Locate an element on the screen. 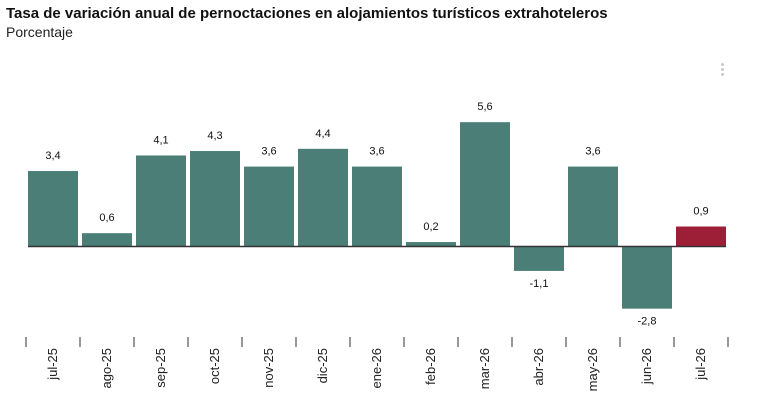 Image resolution: width=761 pixels, height=407 pixels. data-label: -1,1 is located at coordinates (539, 284).